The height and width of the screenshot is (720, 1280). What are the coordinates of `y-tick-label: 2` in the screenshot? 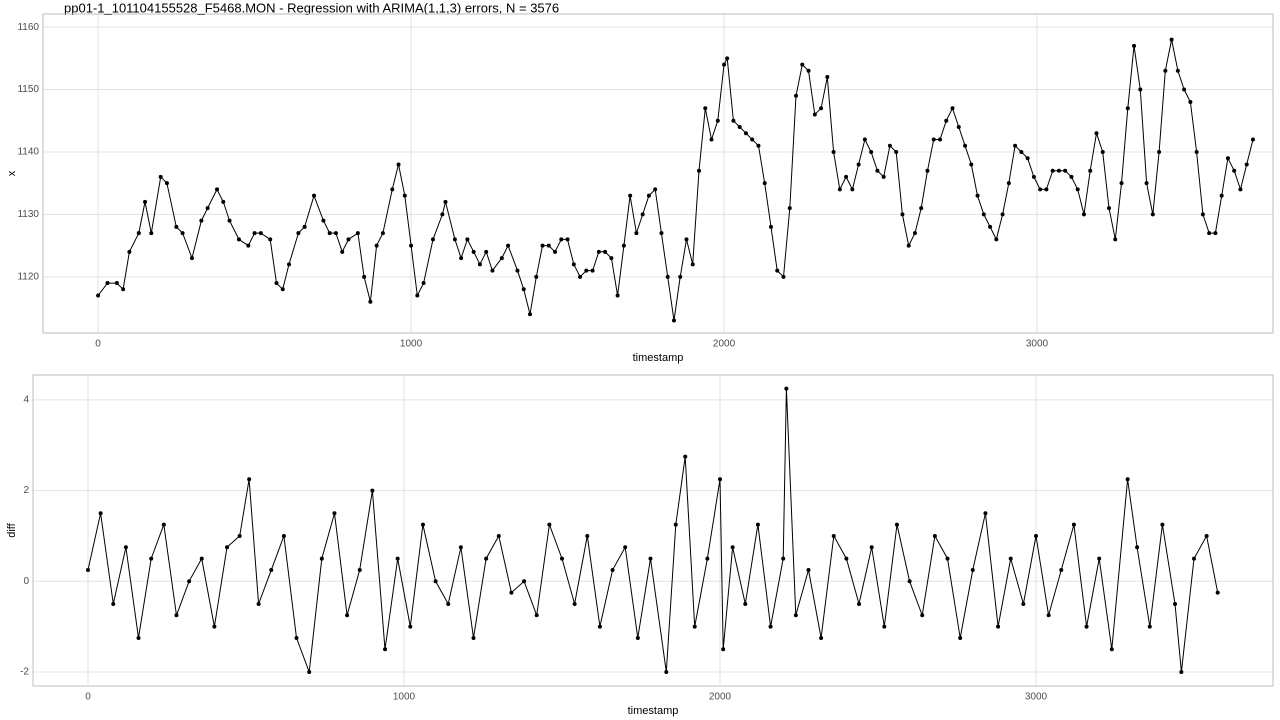 It's located at (26, 490).